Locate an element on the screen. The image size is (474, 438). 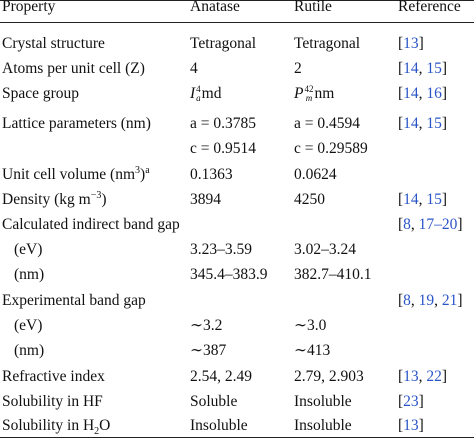
anatase-cell: 3894 is located at coordinates (205, 199).